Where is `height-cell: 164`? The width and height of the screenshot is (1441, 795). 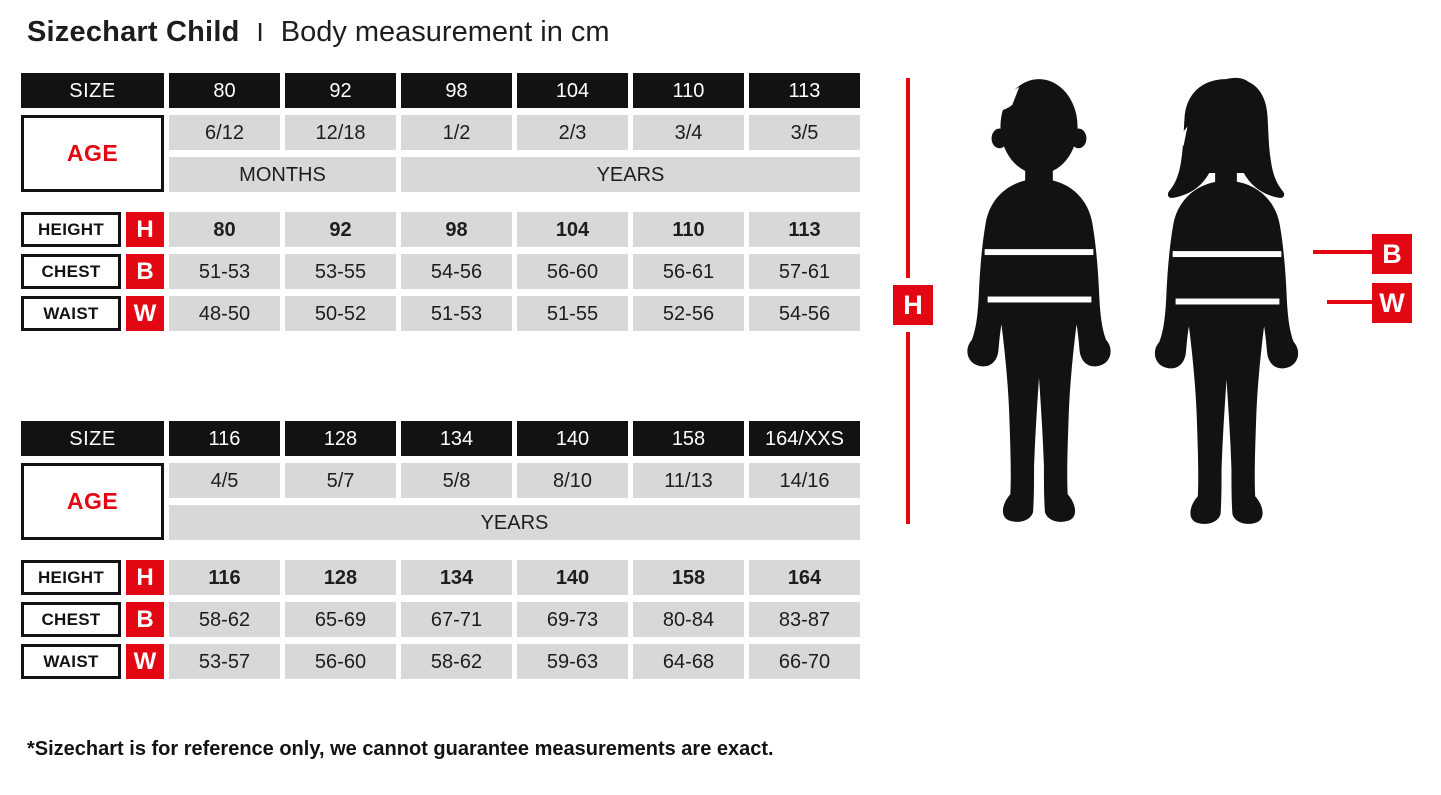 height-cell: 164 is located at coordinates (804, 577).